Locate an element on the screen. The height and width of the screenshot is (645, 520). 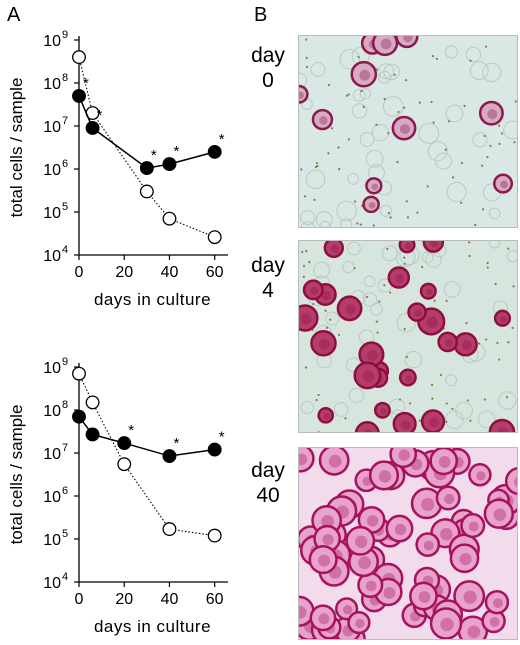
photo-0-label: day 0 is located at coordinates (268, 68).